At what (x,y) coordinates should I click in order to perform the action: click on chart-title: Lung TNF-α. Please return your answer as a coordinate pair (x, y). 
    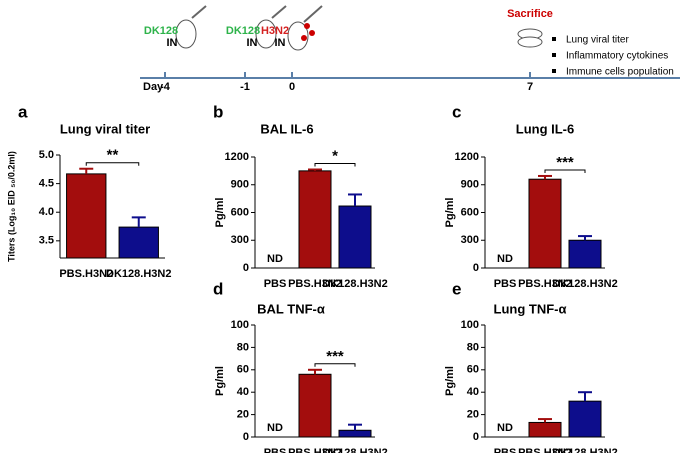
    Looking at the image, I should click on (530, 308).